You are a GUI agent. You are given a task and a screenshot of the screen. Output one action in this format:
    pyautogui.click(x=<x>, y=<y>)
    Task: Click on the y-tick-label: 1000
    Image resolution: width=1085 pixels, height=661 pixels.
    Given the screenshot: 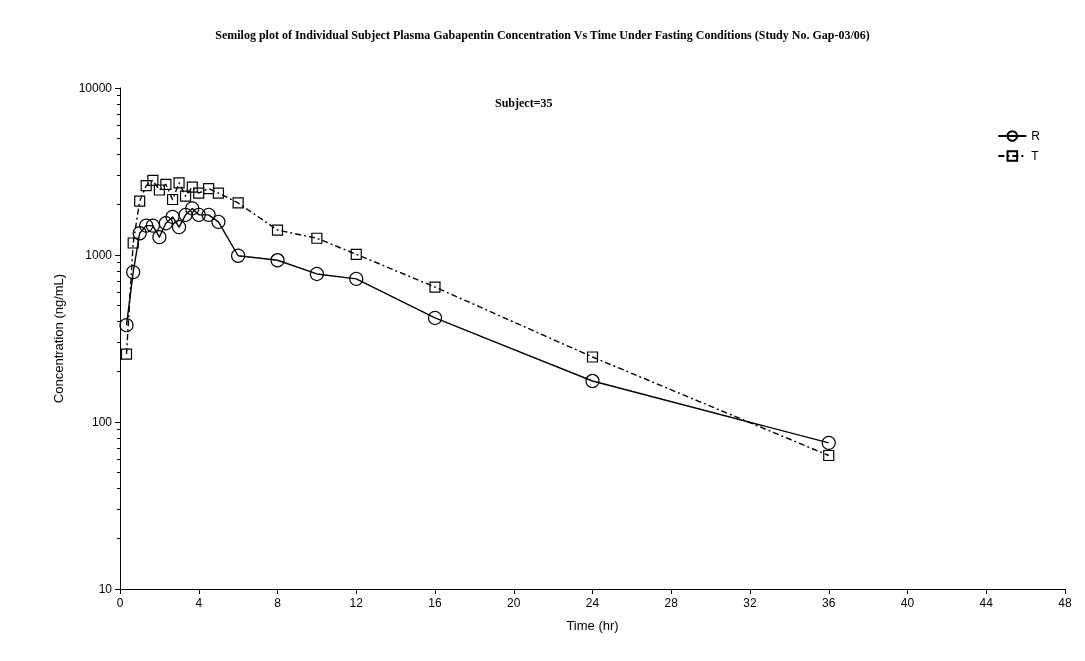 What is the action you would take?
    pyautogui.click(x=99, y=255)
    